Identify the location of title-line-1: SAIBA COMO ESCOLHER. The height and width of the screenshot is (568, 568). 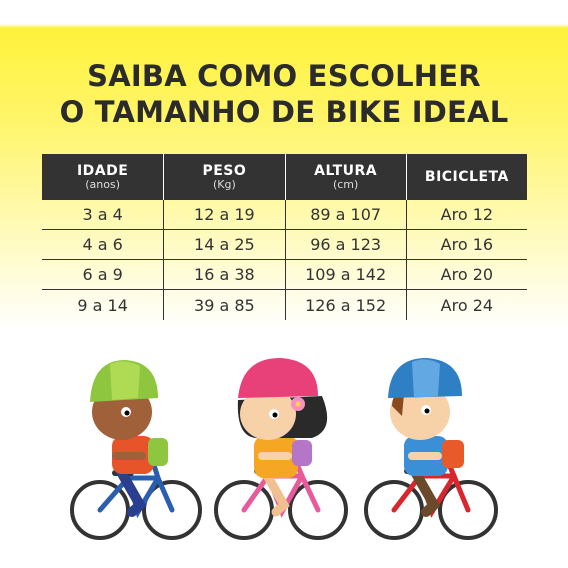
(284, 76).